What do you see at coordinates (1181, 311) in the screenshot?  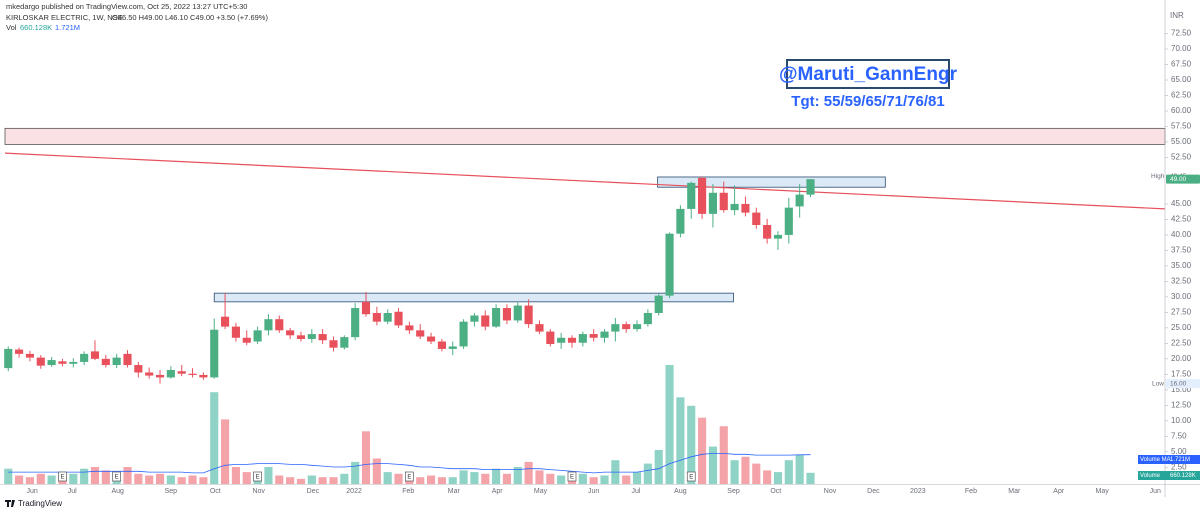 I see `y-tick-label: 27.50` at bounding box center [1181, 311].